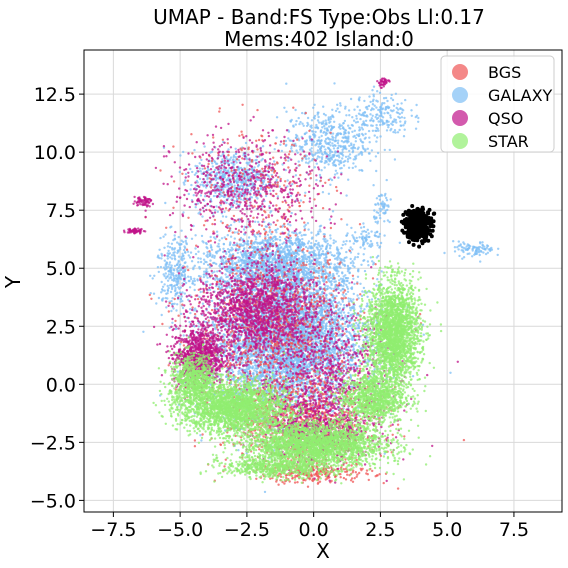 The width and height of the screenshot is (568, 568). I want to click on title-line-2: Mems:402 Island:0, so click(319, 39).